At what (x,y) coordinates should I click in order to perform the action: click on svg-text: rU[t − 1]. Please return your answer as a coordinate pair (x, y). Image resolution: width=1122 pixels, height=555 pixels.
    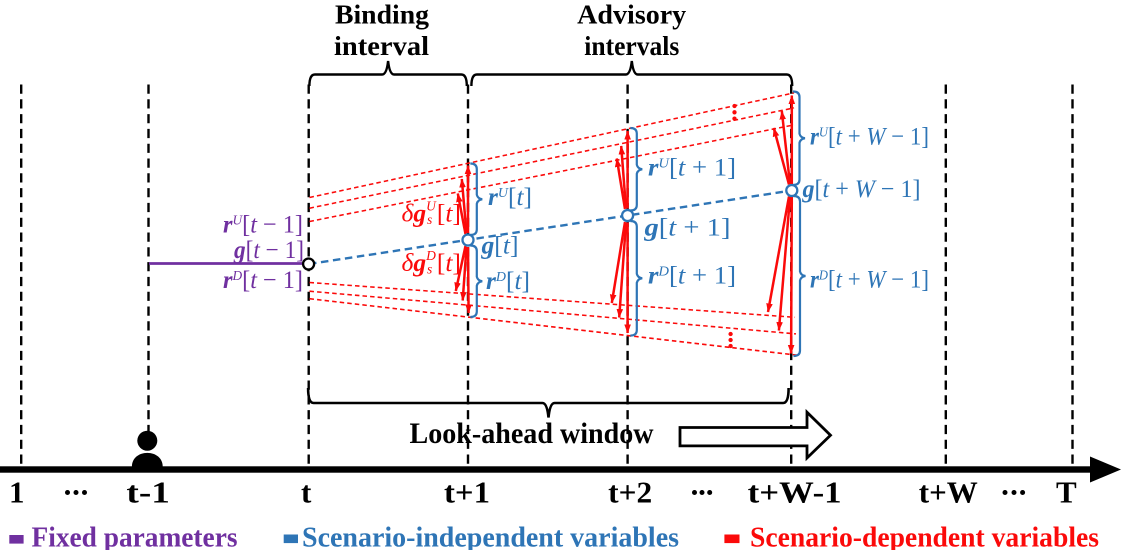
    Looking at the image, I should click on (263, 224).